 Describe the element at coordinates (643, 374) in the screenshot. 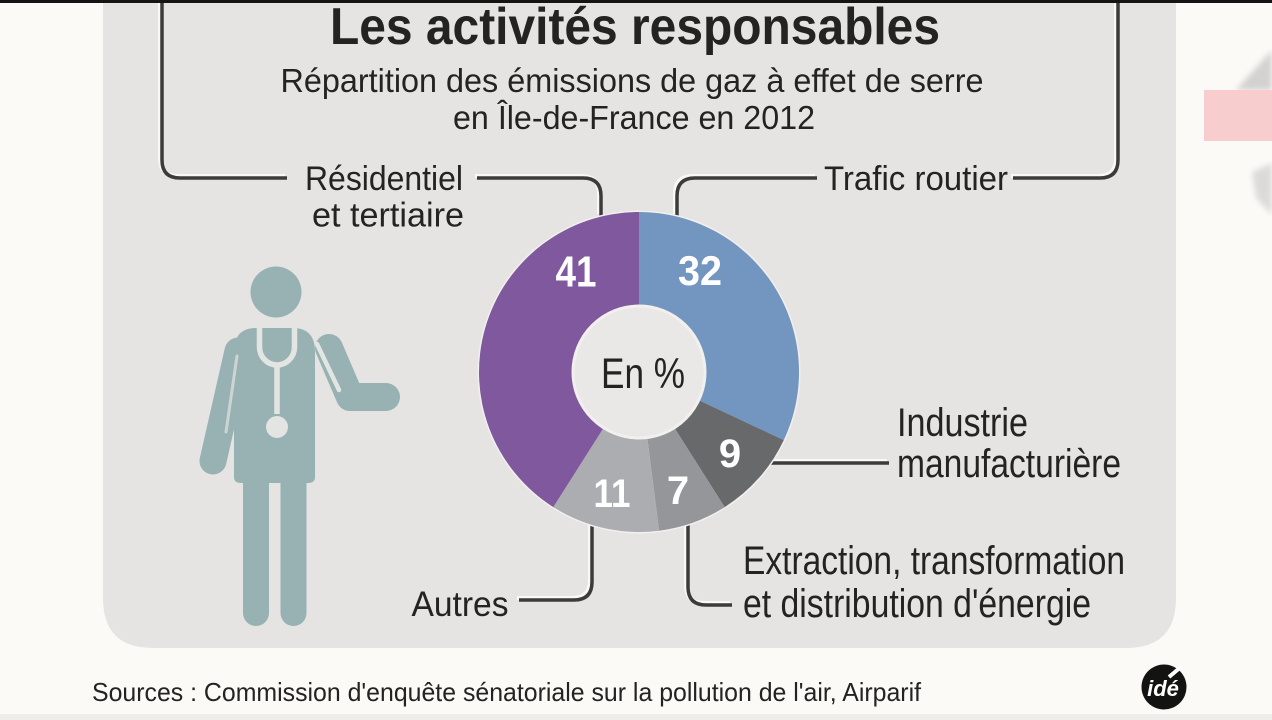

I see `svg-text: En %` at that location.